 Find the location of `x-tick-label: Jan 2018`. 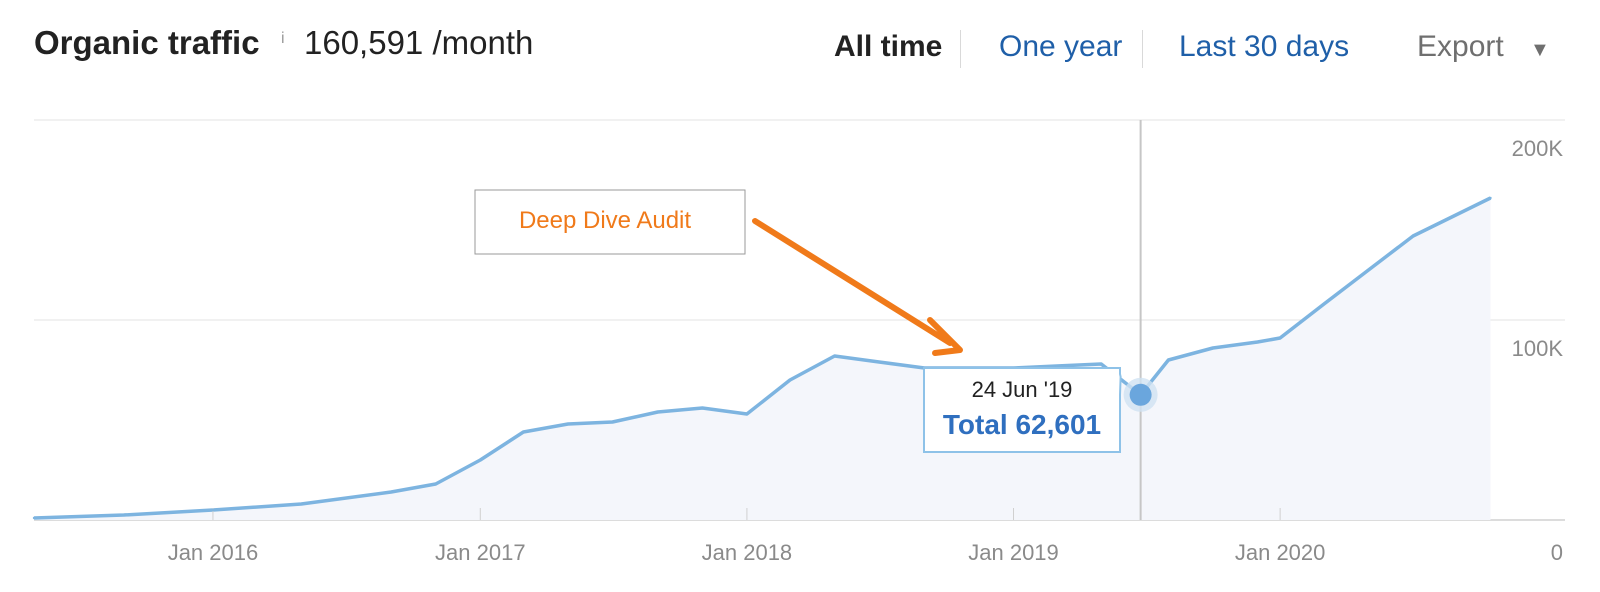

x-tick-label: Jan 2018 is located at coordinates (747, 552).